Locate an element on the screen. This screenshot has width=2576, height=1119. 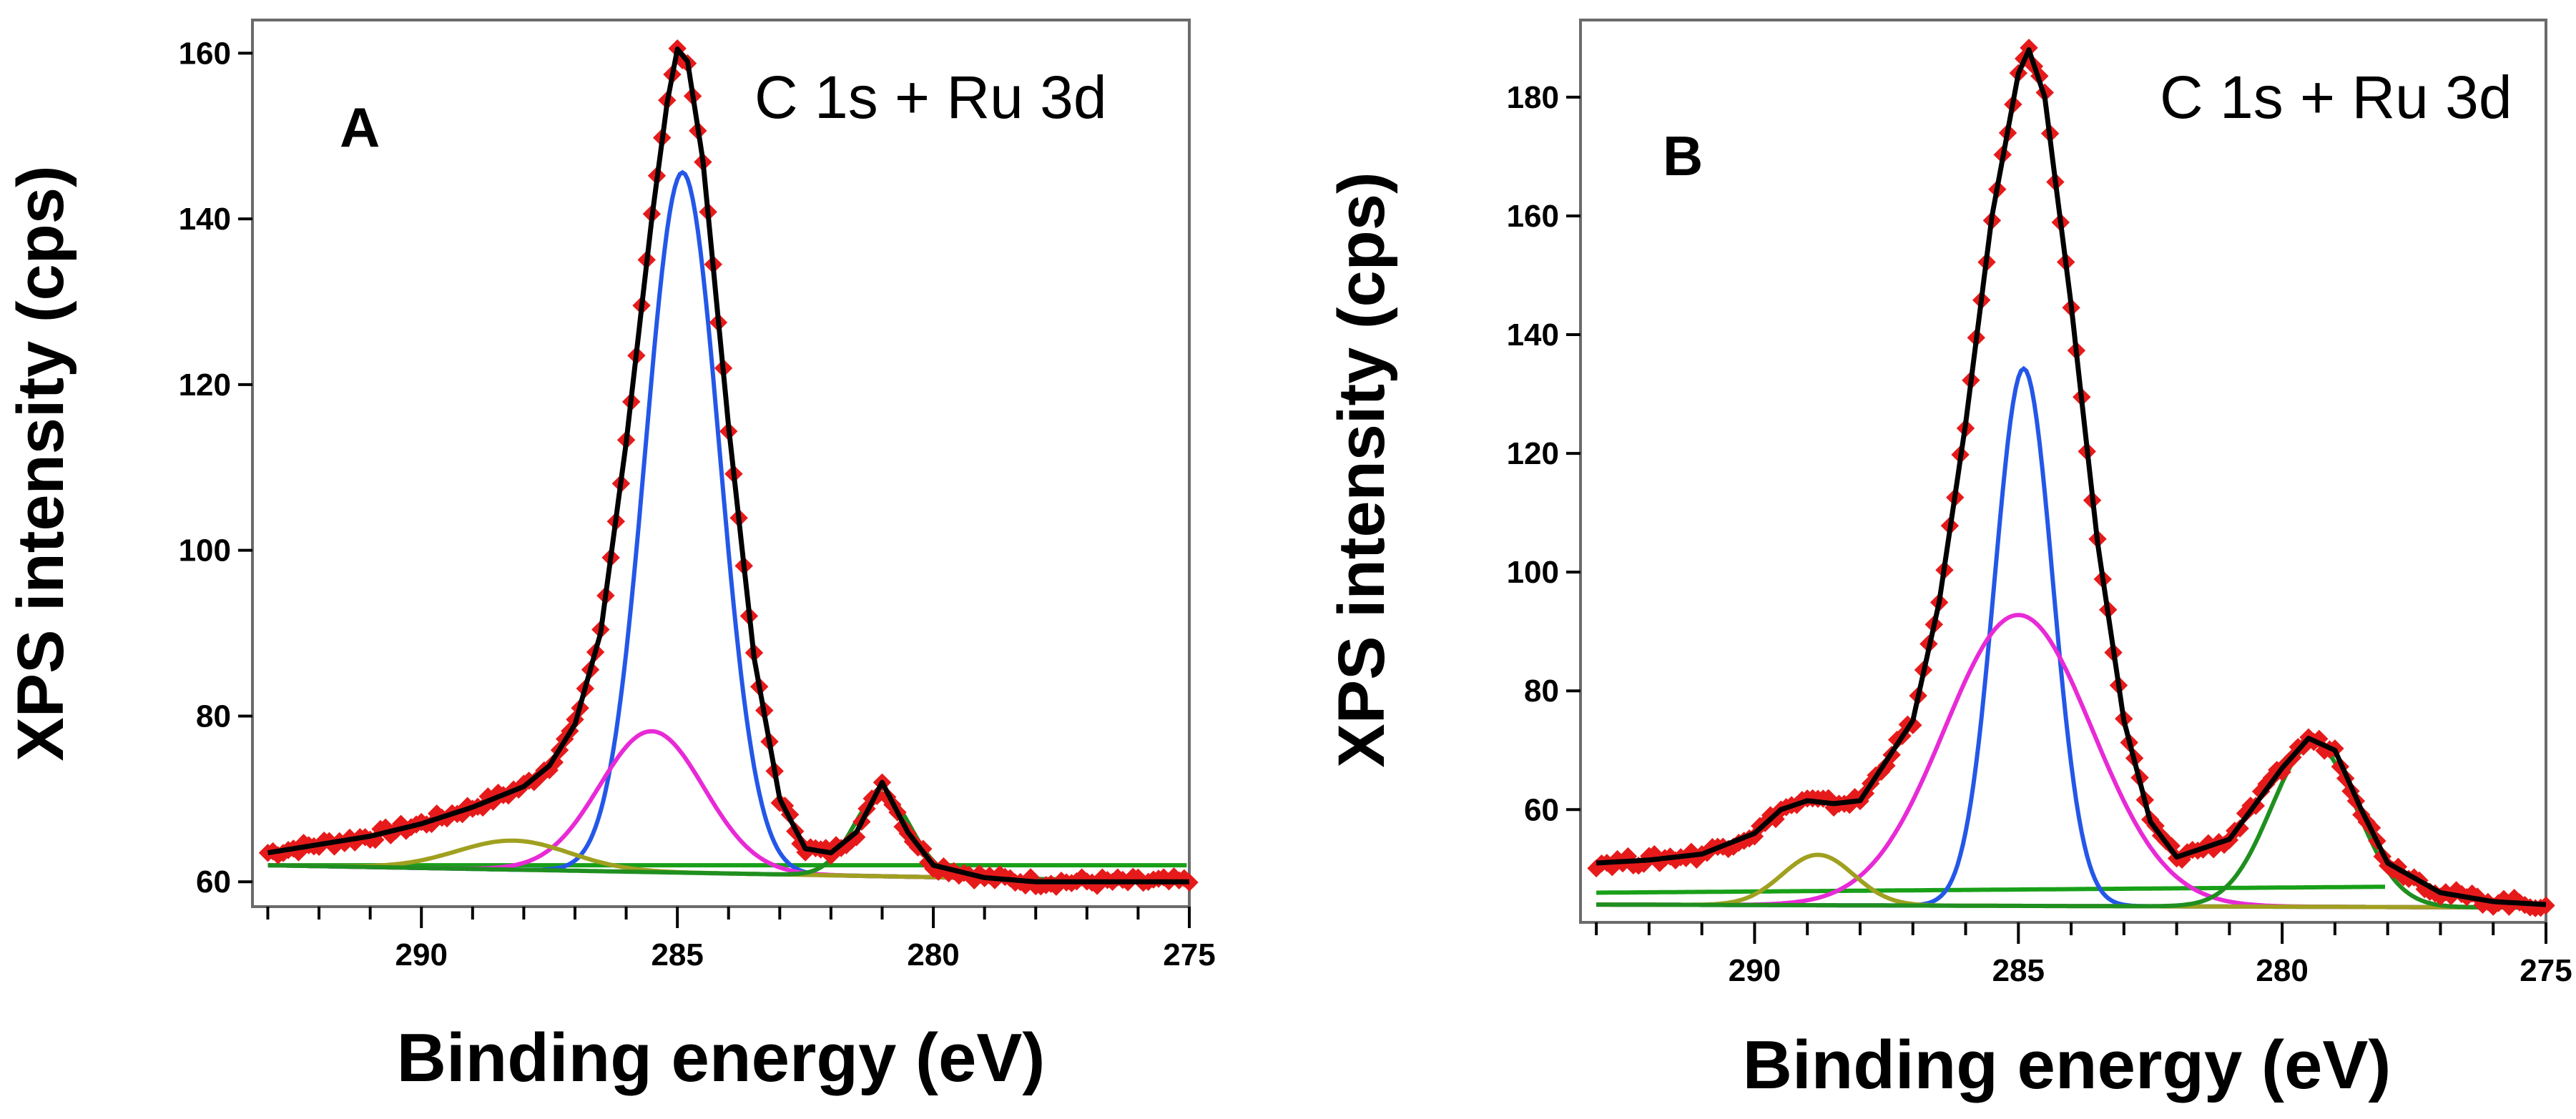
y-axis-title-a: XPS intensity (cps) is located at coordinates (41, 463).